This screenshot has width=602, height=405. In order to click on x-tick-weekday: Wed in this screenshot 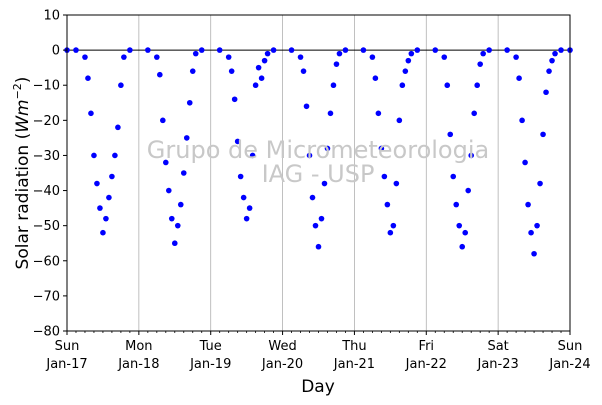, I will do `click(282, 346)`.